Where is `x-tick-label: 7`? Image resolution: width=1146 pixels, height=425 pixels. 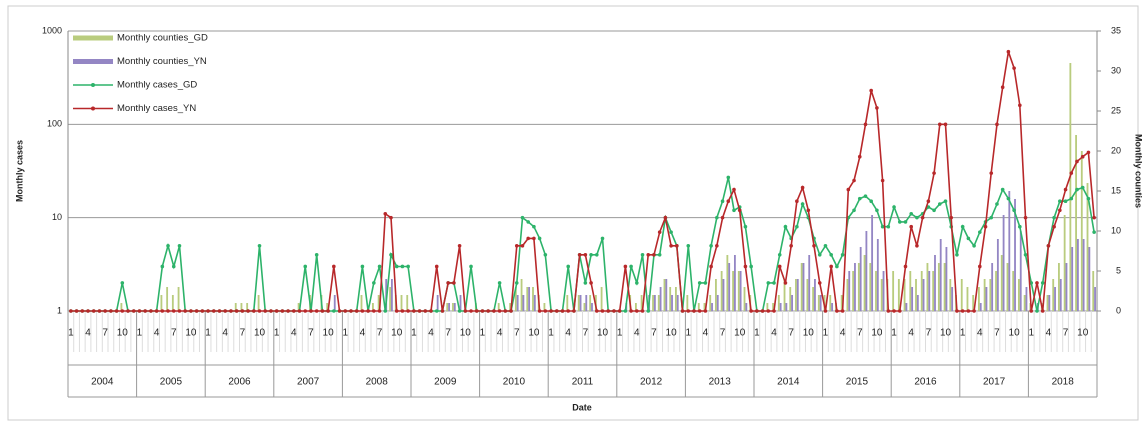 x-tick-label: 7 is located at coordinates (1066, 333).